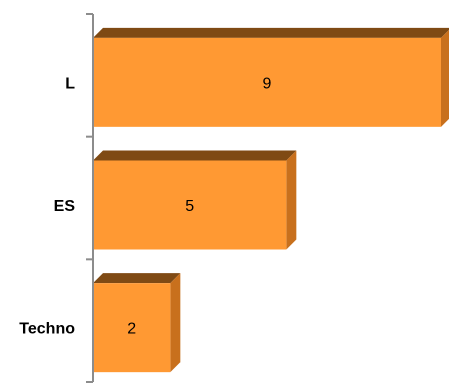 The image size is (449, 384). Describe the element at coordinates (70, 83) in the screenshot. I see `category-label-l: L` at that location.